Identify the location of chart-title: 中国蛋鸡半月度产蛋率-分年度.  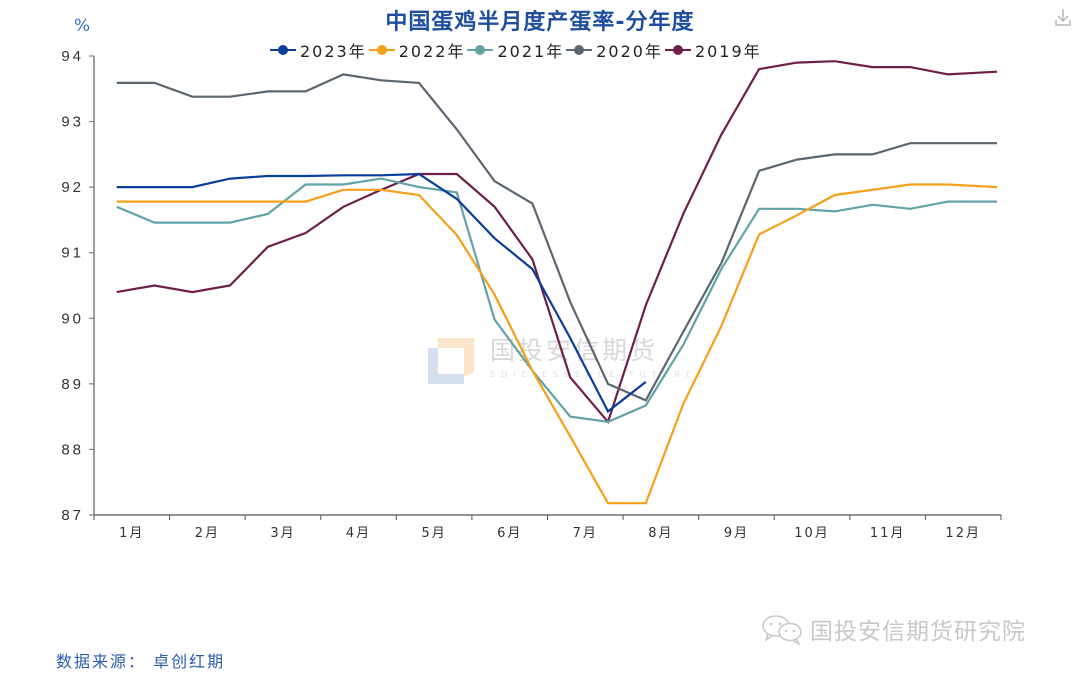
(540, 22).